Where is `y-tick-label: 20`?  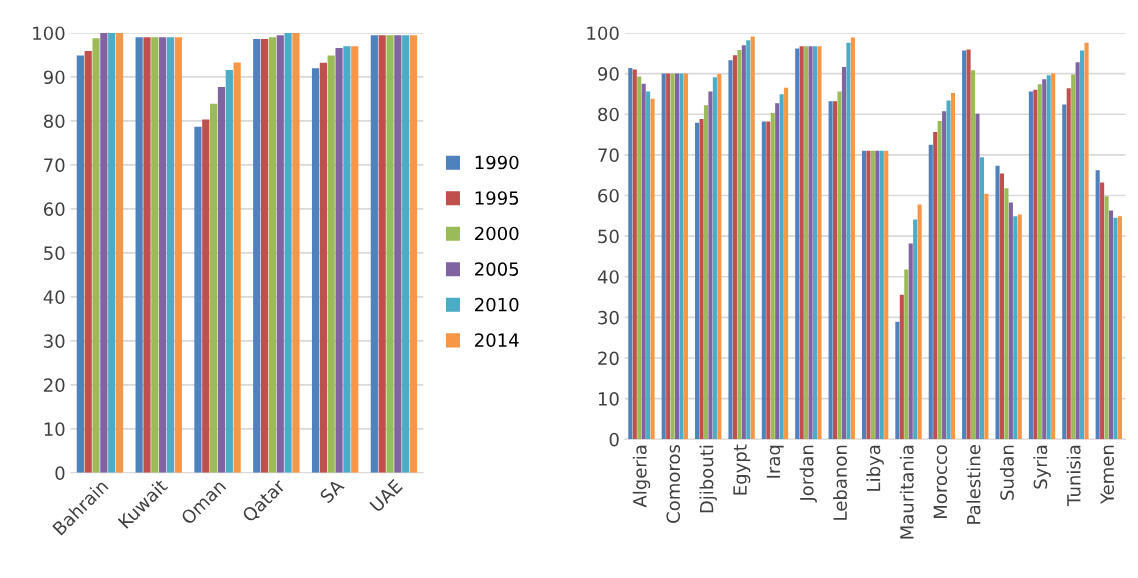 y-tick-label: 20 is located at coordinates (608, 358).